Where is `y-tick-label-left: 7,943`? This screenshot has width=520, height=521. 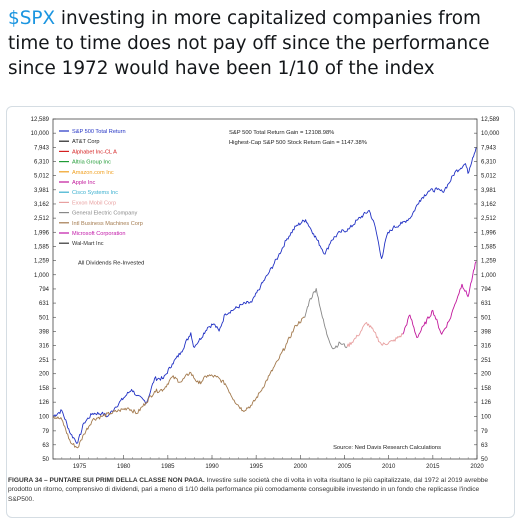 y-tick-label-left: 7,943 is located at coordinates (42, 148).